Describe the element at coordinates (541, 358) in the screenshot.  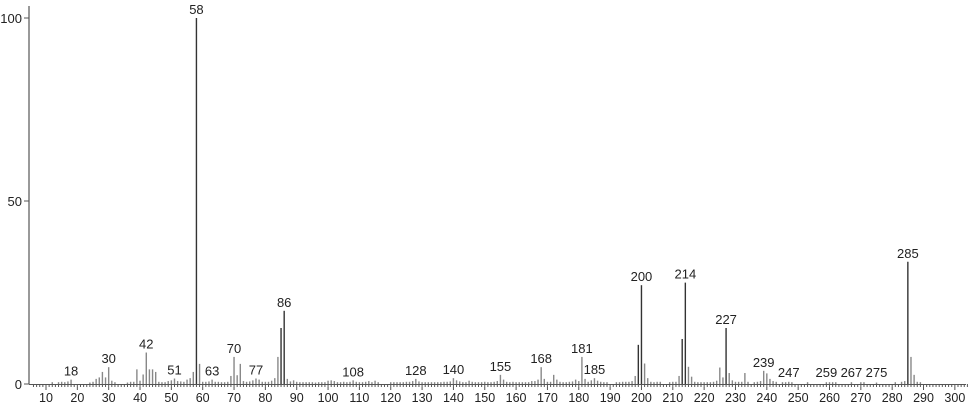
I see `peak-label-168: 168` at that location.